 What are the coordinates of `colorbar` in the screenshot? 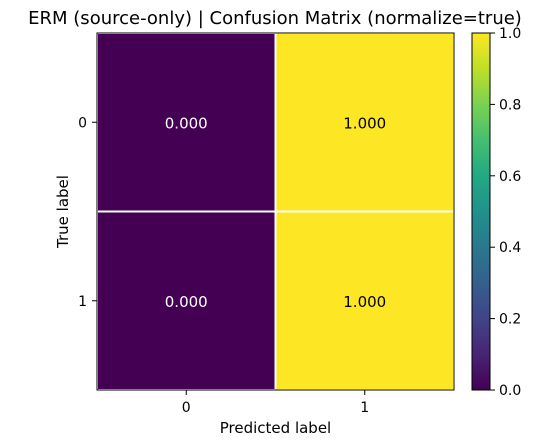 It's located at (481, 211).